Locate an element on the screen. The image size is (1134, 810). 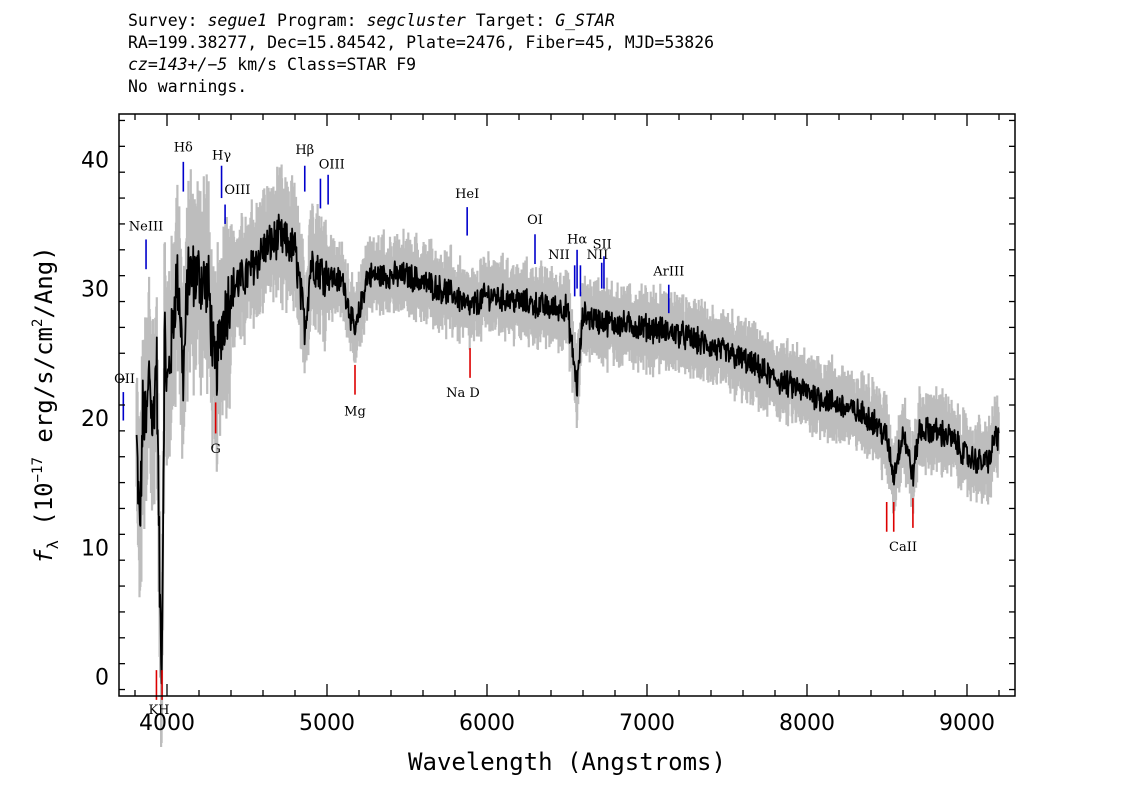
program-label: Program: is located at coordinates (317, 20).